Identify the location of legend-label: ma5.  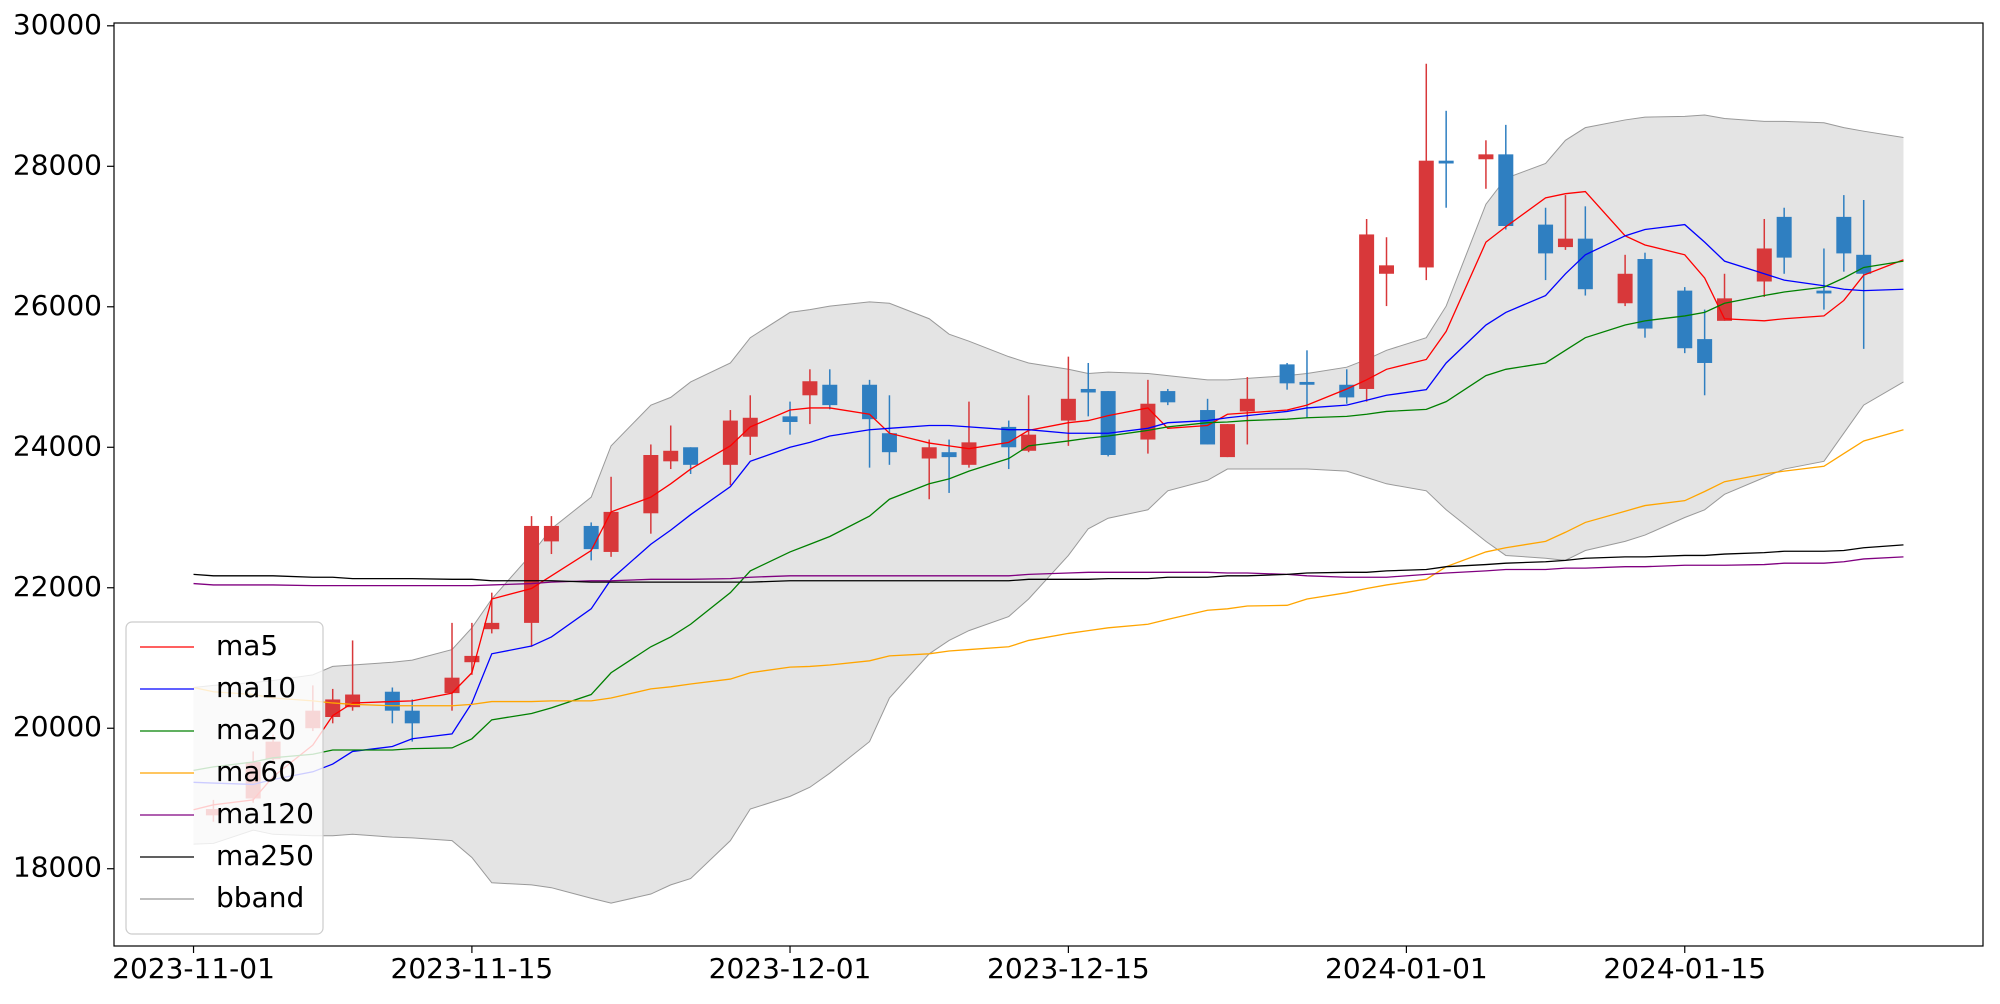
(247, 645).